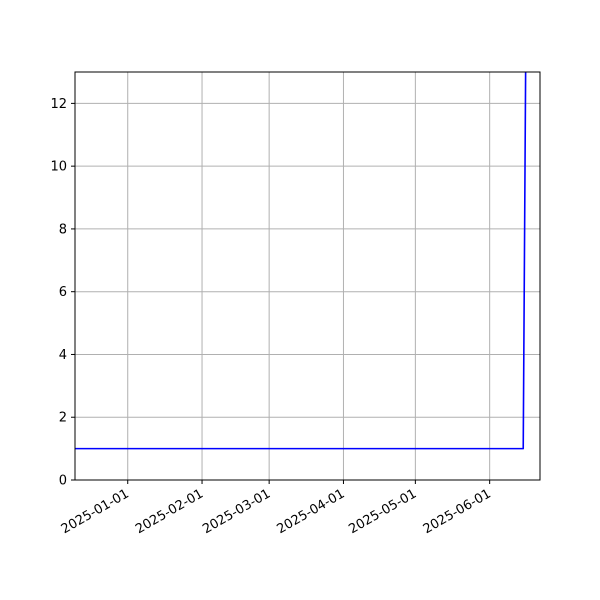  Describe the element at coordinates (63, 292) in the screenshot. I see `y-tick-label: 6` at that location.